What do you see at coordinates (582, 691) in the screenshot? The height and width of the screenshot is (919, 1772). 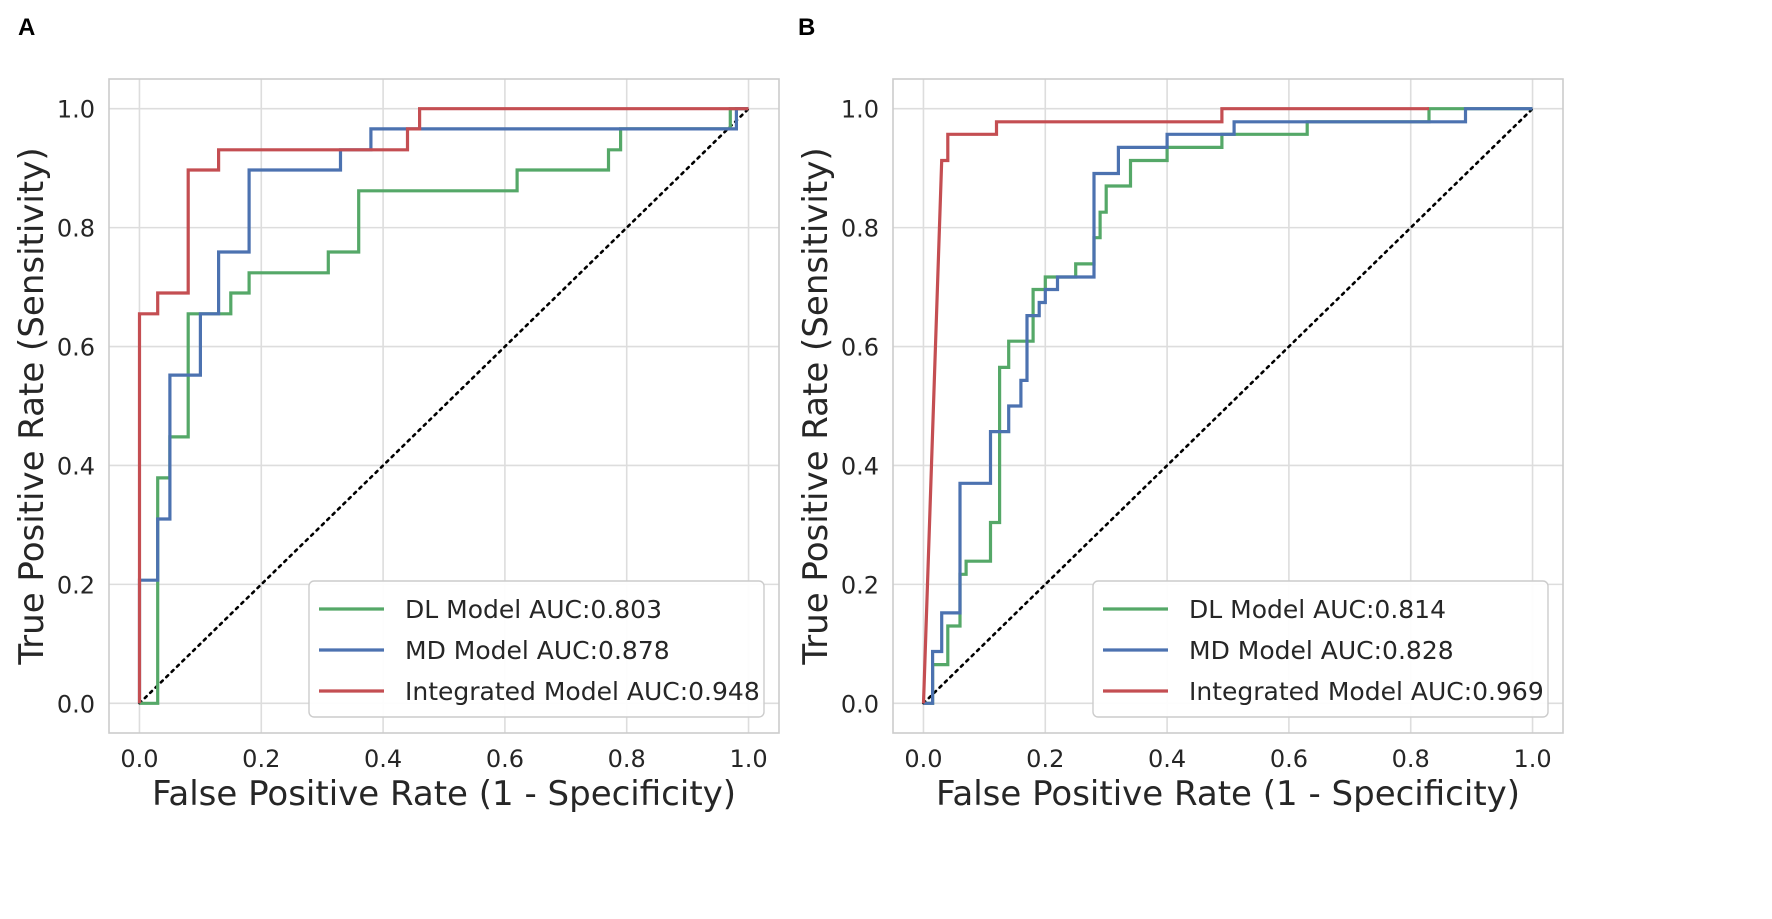 I see `legend-label-integrated: Integrated Model AUC:0.948` at bounding box center [582, 691].